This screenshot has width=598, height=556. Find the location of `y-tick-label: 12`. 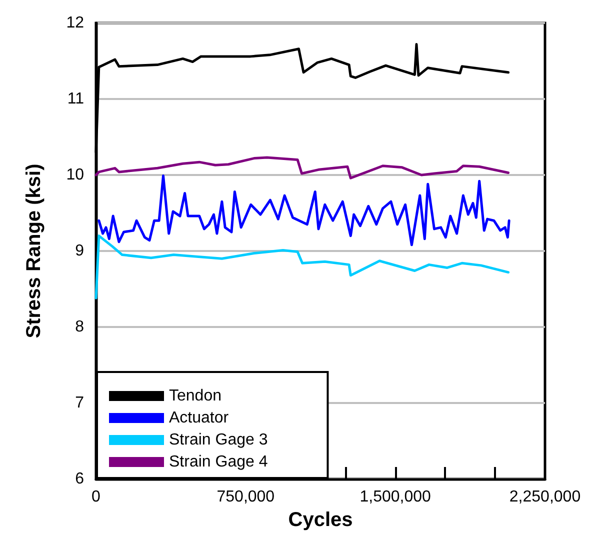

y-tick-label: 12 is located at coordinates (75, 23).